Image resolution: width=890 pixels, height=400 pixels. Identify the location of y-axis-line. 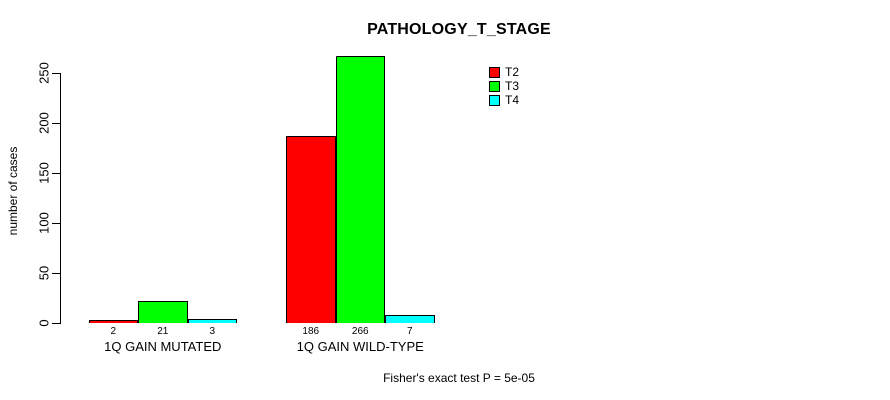
(60, 198).